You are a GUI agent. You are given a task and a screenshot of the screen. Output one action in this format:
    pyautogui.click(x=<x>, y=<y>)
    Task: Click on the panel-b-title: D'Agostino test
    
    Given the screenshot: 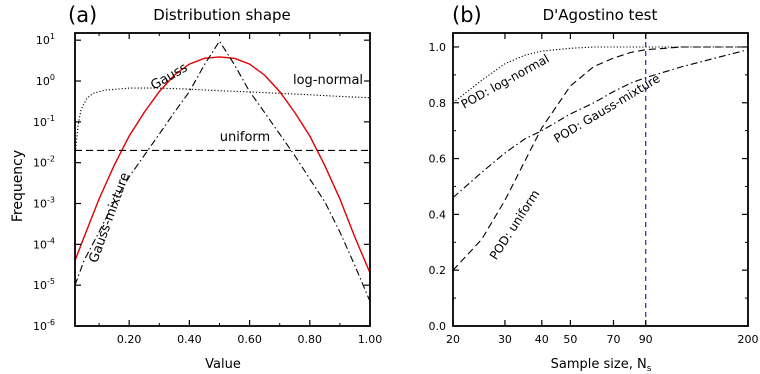 What is the action you would take?
    pyautogui.click(x=600, y=15)
    